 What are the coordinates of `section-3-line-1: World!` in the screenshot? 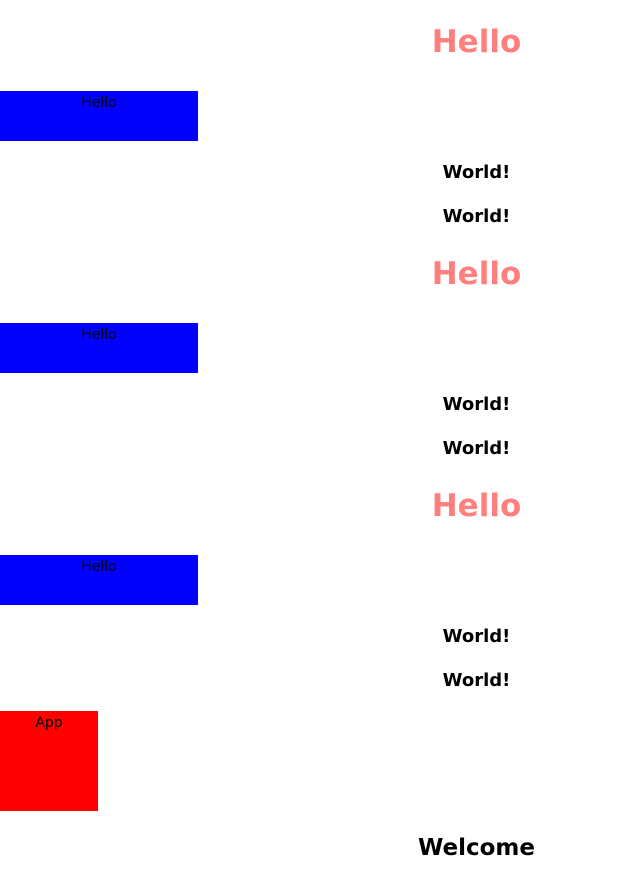 It's located at (476, 636).